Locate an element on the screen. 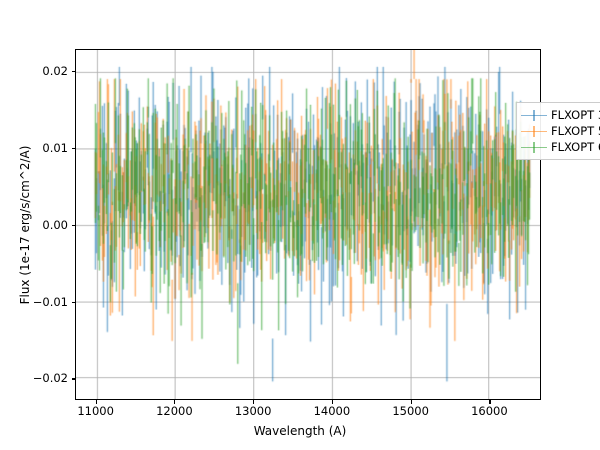  legend-label: FLXOPT 50 is located at coordinates (575, 131).